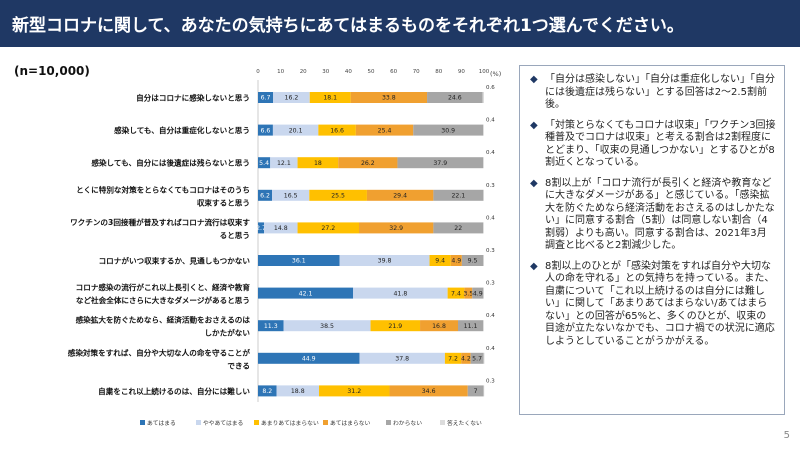 The image size is (800, 449). I want to click on page-number: 5, so click(786, 435).